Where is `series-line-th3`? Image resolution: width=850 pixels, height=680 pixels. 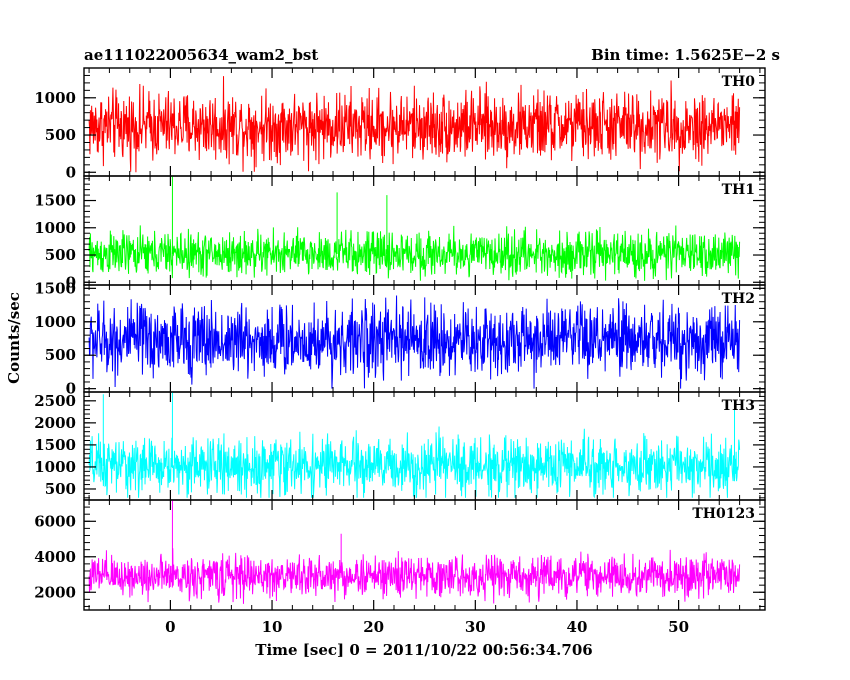 series-line-th3 is located at coordinates (414, 445).